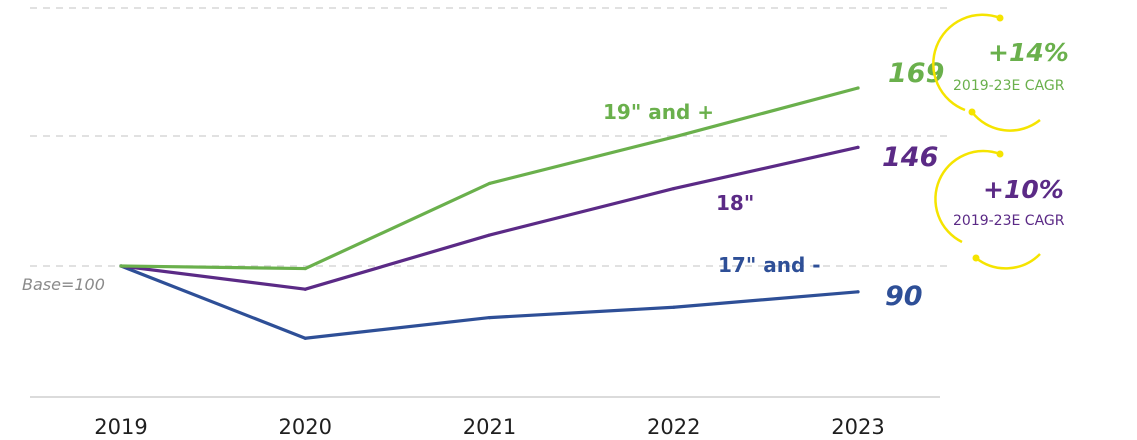 The height and width of the screenshot is (440, 1137). What do you see at coordinates (916, 73) in the screenshot?
I see `end-value-19-and-plus: 169` at bounding box center [916, 73].